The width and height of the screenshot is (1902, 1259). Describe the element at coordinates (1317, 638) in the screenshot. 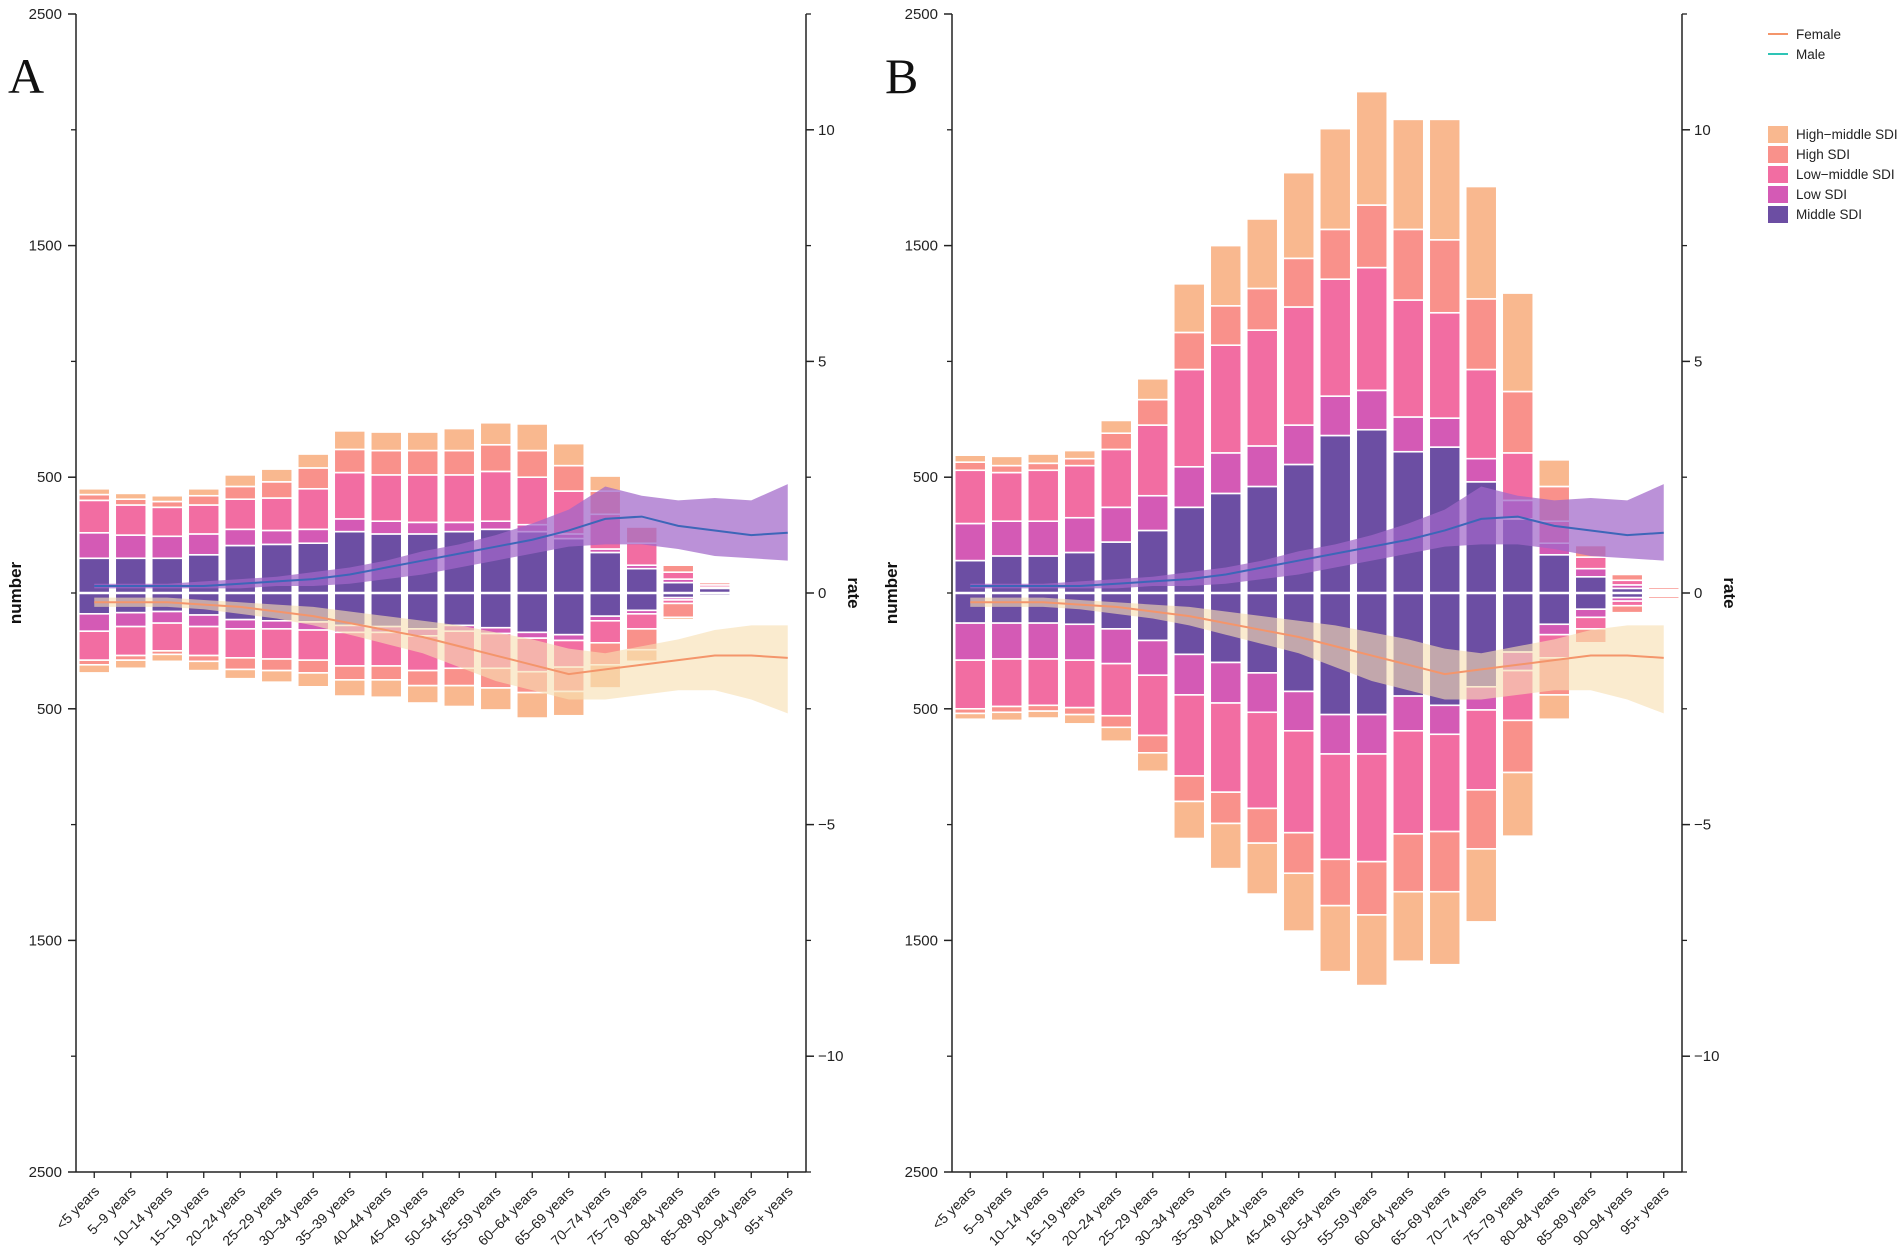

I see `female-rate-line` at that location.